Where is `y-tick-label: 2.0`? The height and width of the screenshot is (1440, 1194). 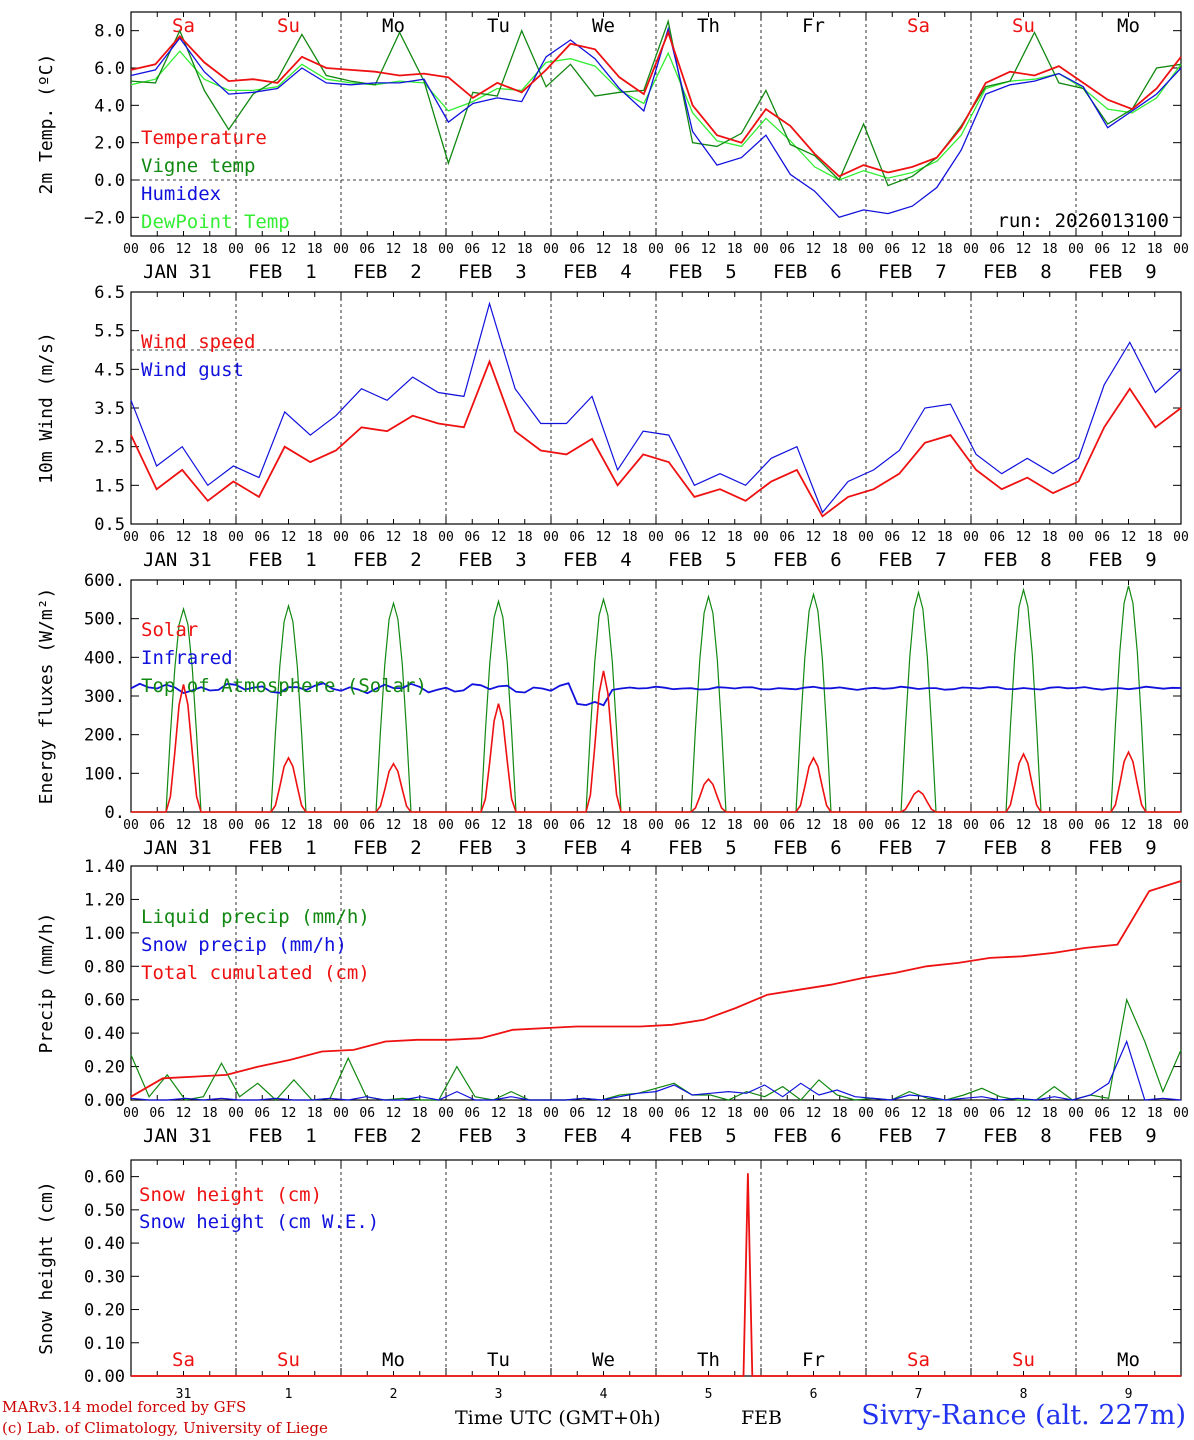 y-tick-label: 2.0 is located at coordinates (109, 144).